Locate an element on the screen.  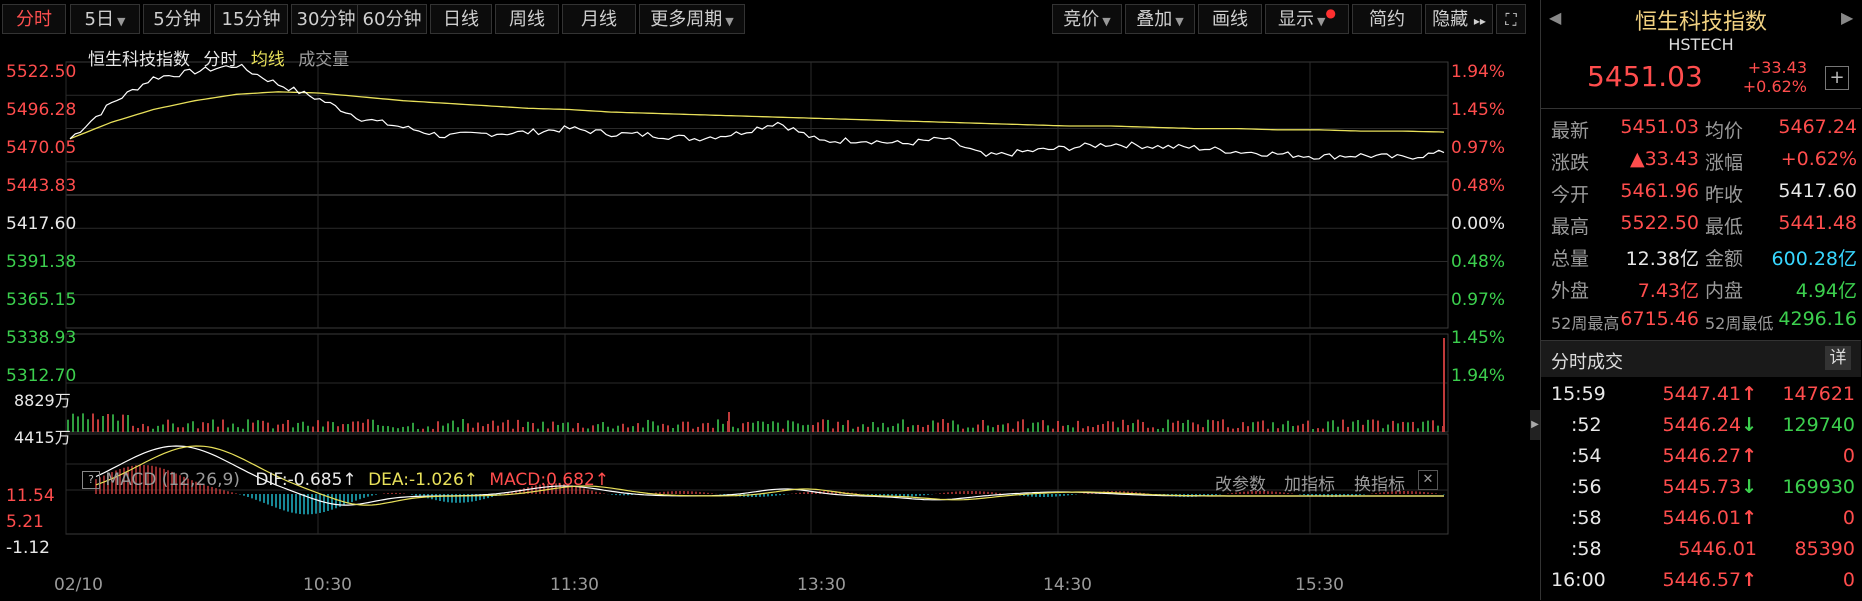
stat-label: 最高 is located at coordinates (1570, 227).